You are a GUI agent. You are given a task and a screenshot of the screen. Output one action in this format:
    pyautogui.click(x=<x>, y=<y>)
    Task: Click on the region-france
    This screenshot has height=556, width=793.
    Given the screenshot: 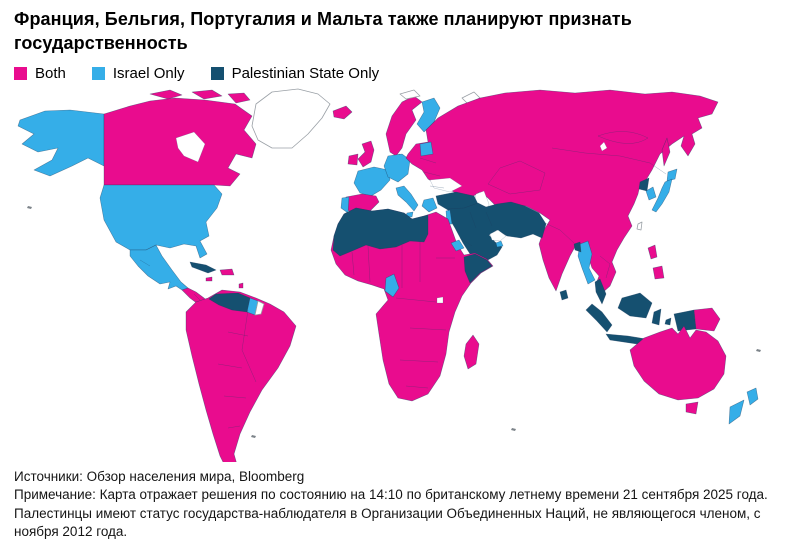 What is the action you would take?
    pyautogui.click(x=372, y=181)
    